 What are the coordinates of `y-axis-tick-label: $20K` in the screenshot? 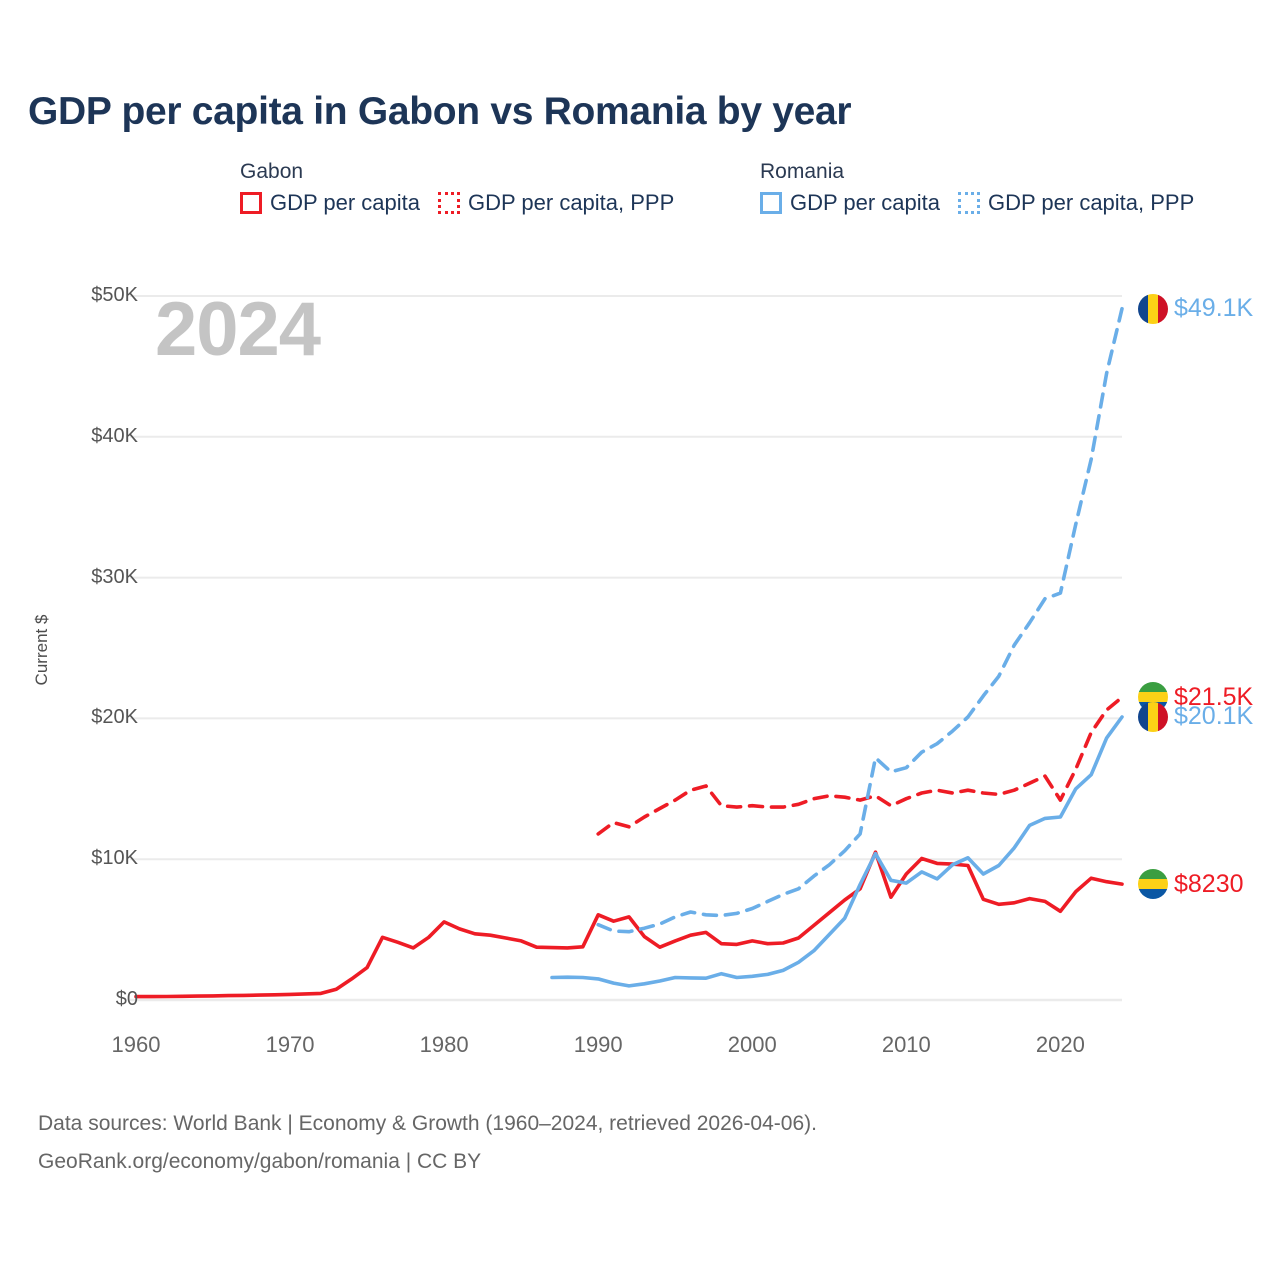 It's located at (114, 717).